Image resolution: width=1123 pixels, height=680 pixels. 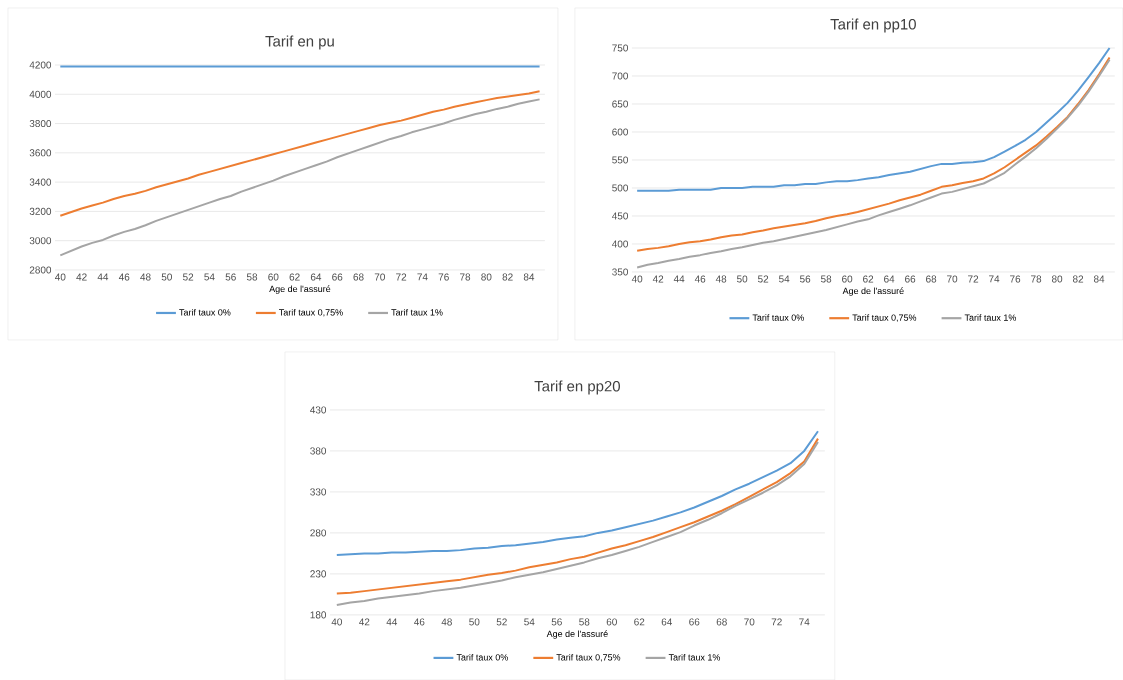 What do you see at coordinates (40, 211) in the screenshot?
I see `y-tick-label: 3200` at bounding box center [40, 211].